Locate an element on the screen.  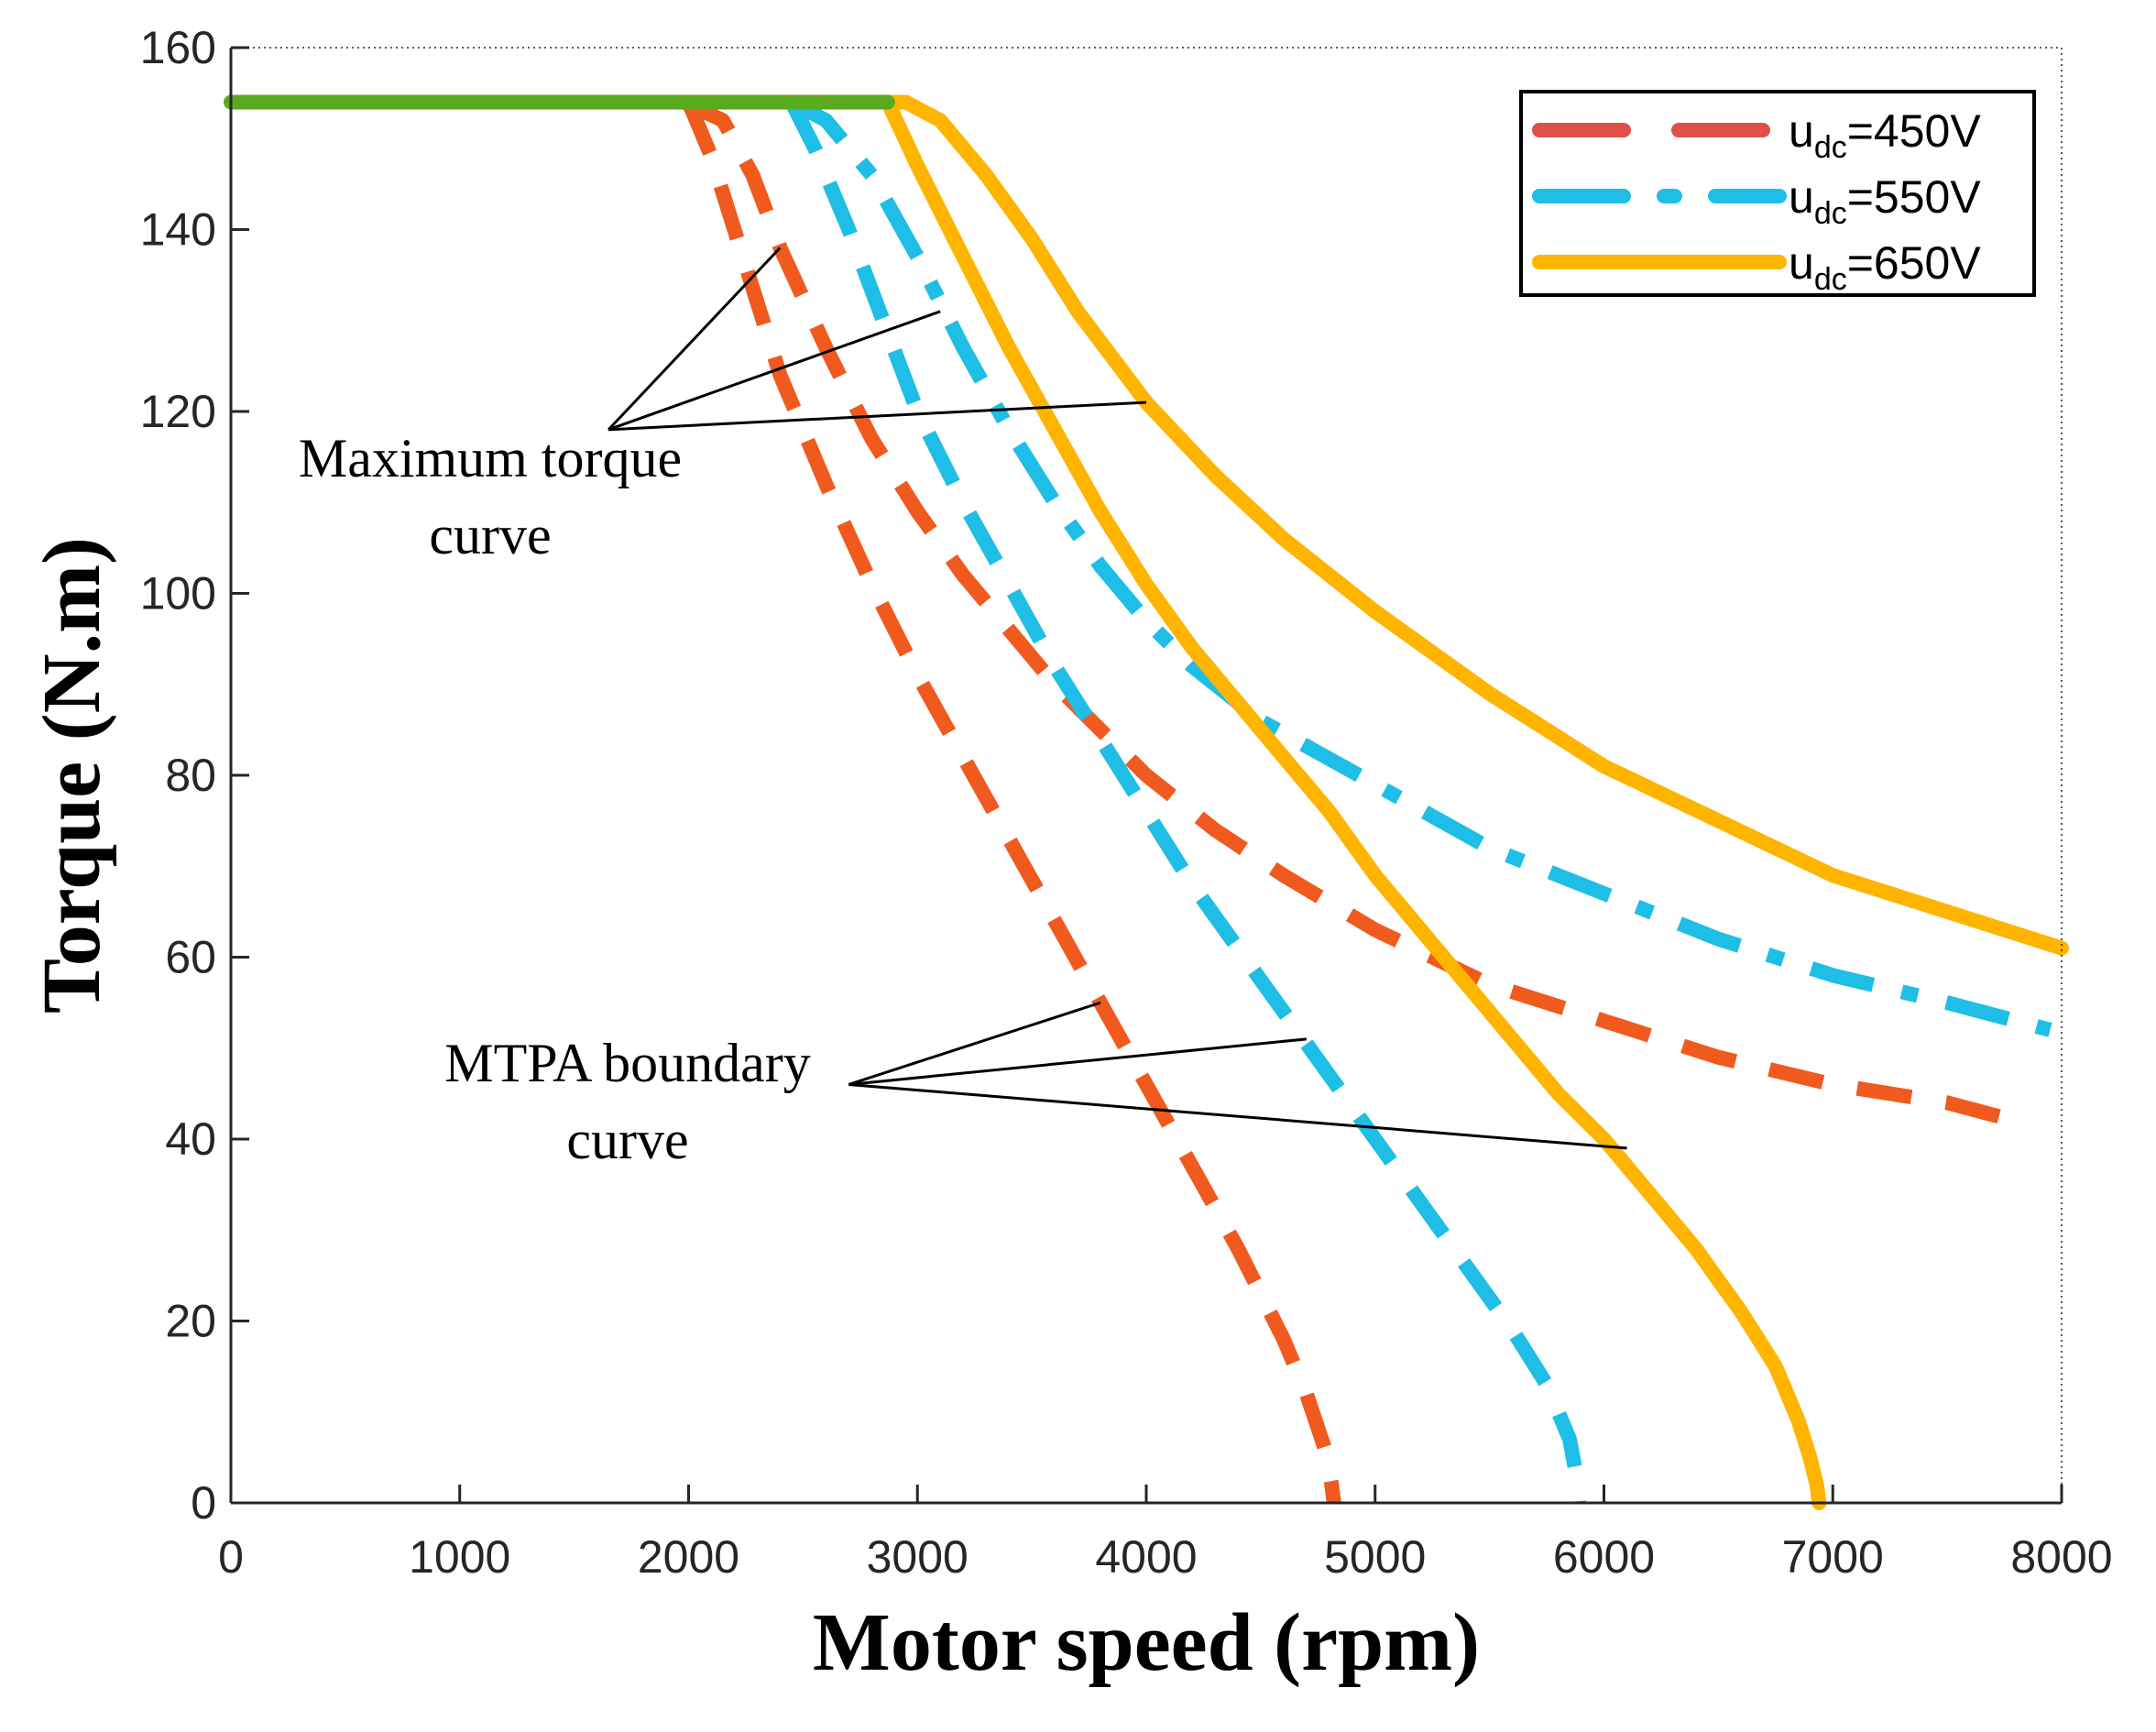
x-tick-label: 0 is located at coordinates (231, 1557).